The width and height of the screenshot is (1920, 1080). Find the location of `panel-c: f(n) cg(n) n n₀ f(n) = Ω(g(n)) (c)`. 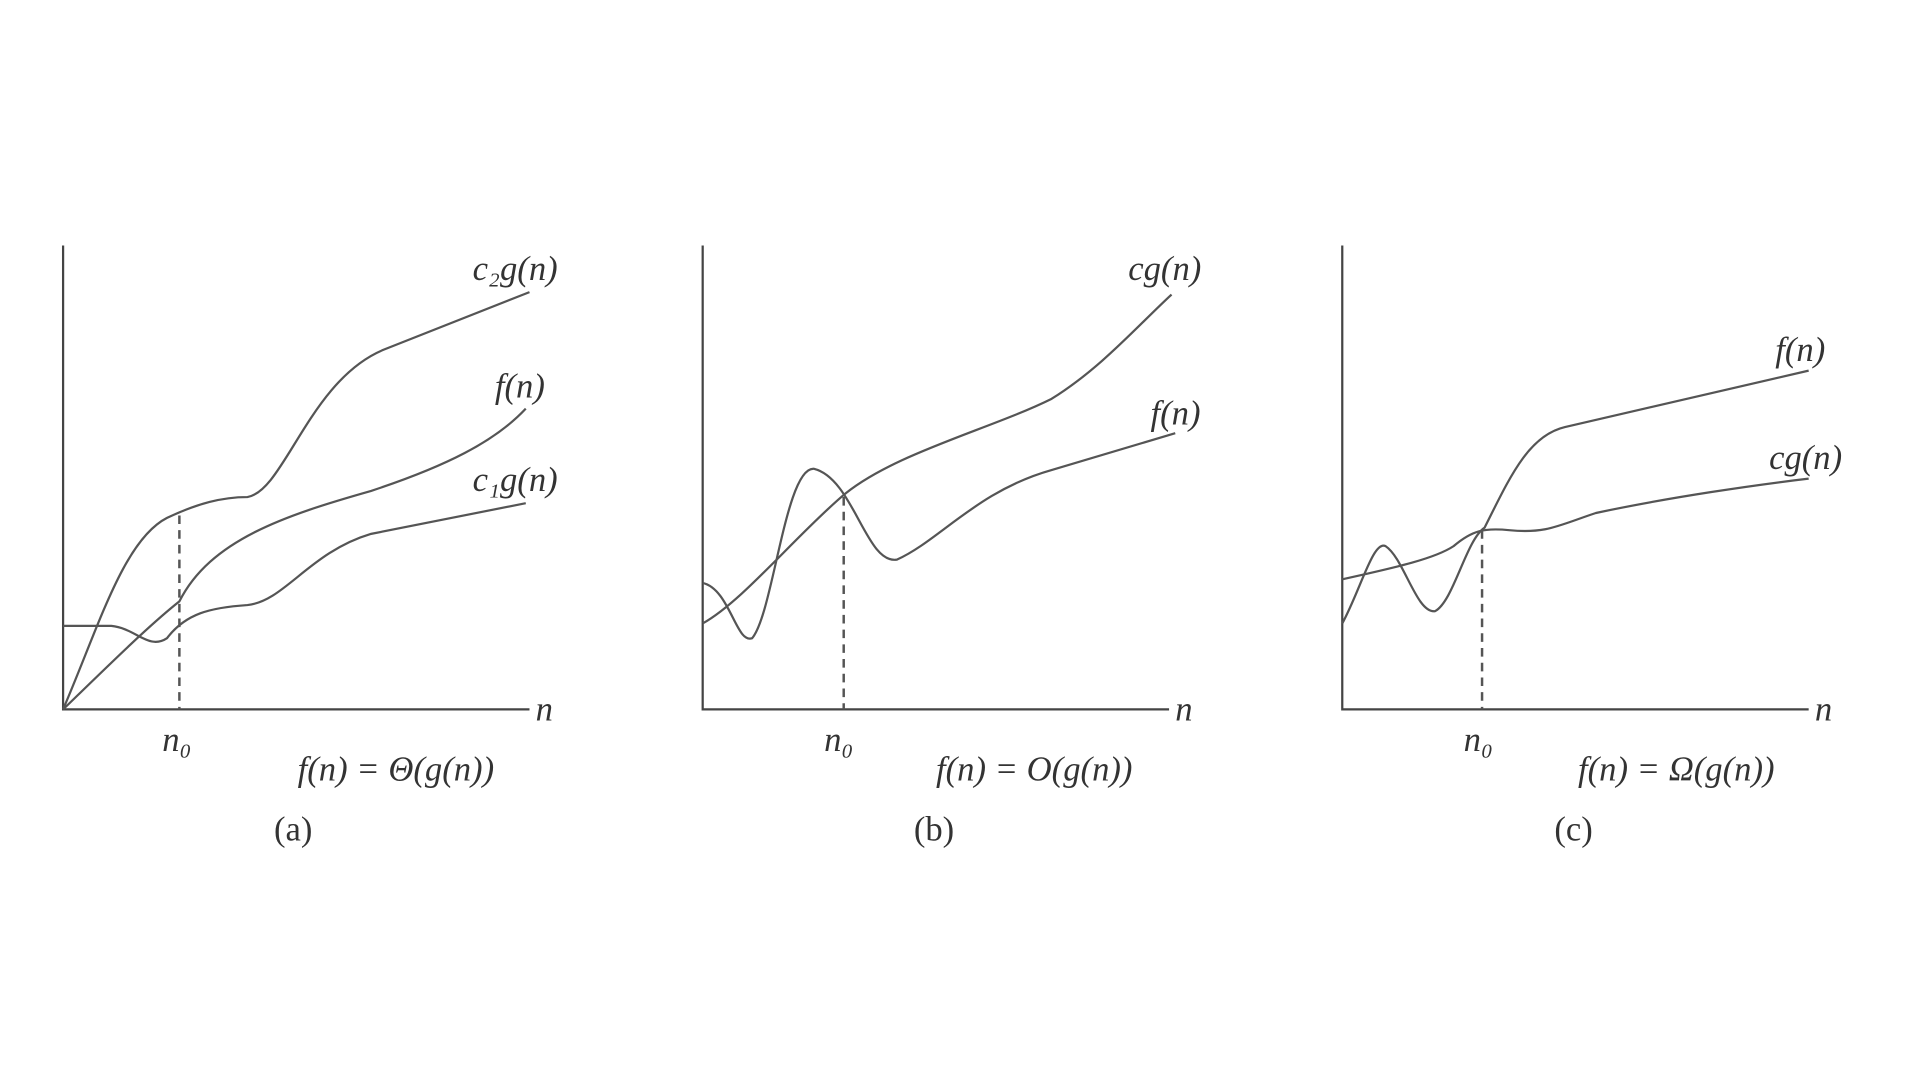

panel-c: f(n) cg(n) n n₀ f(n) = Ω(g(n)) (c) is located at coordinates (1591, 547).